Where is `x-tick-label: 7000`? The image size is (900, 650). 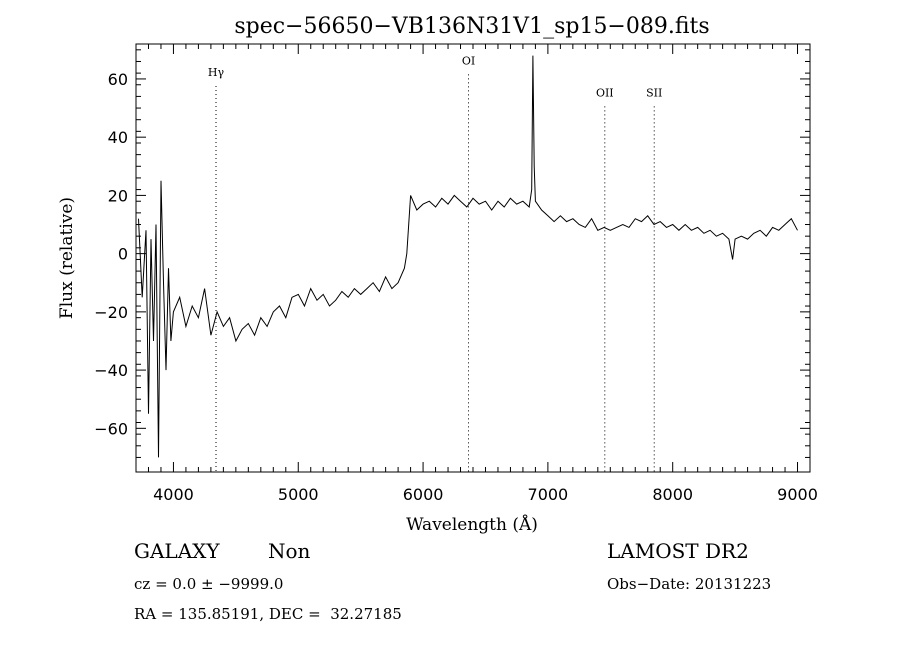 x-tick-label: 7000 is located at coordinates (548, 494).